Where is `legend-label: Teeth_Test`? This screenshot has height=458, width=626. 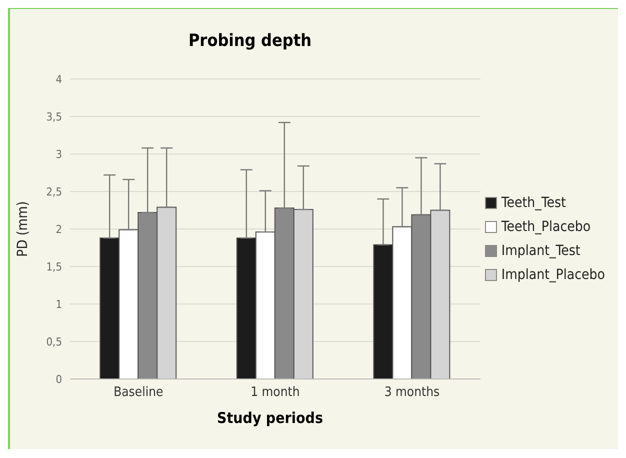 legend-label: Teeth_Test is located at coordinates (533, 203).